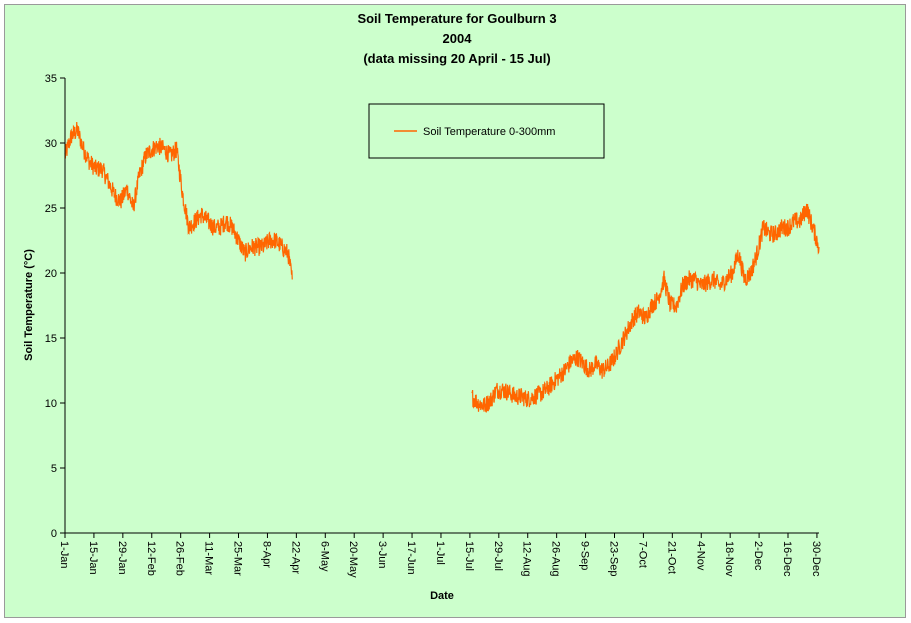 The width and height of the screenshot is (911, 623). Describe the element at coordinates (324, 556) in the screenshot. I see `x-tick-label: 6-May` at that location.